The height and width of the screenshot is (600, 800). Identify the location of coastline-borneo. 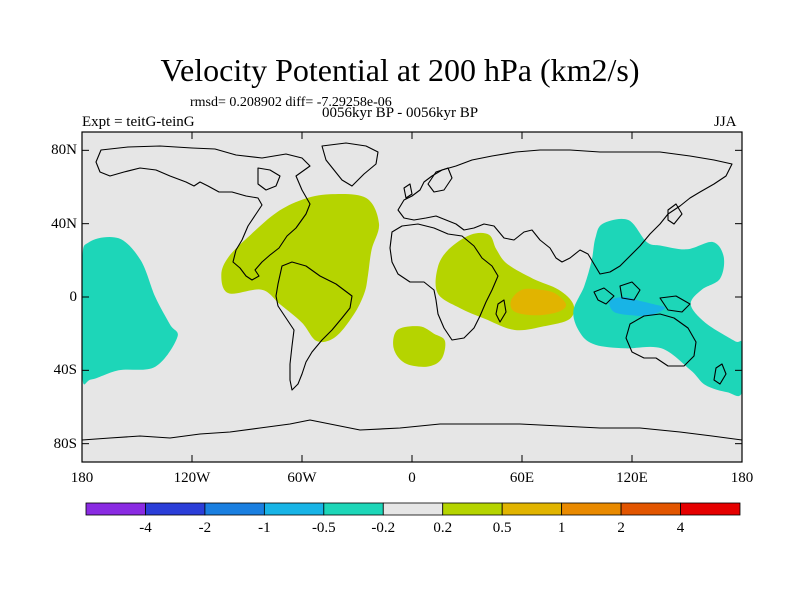
(630, 291).